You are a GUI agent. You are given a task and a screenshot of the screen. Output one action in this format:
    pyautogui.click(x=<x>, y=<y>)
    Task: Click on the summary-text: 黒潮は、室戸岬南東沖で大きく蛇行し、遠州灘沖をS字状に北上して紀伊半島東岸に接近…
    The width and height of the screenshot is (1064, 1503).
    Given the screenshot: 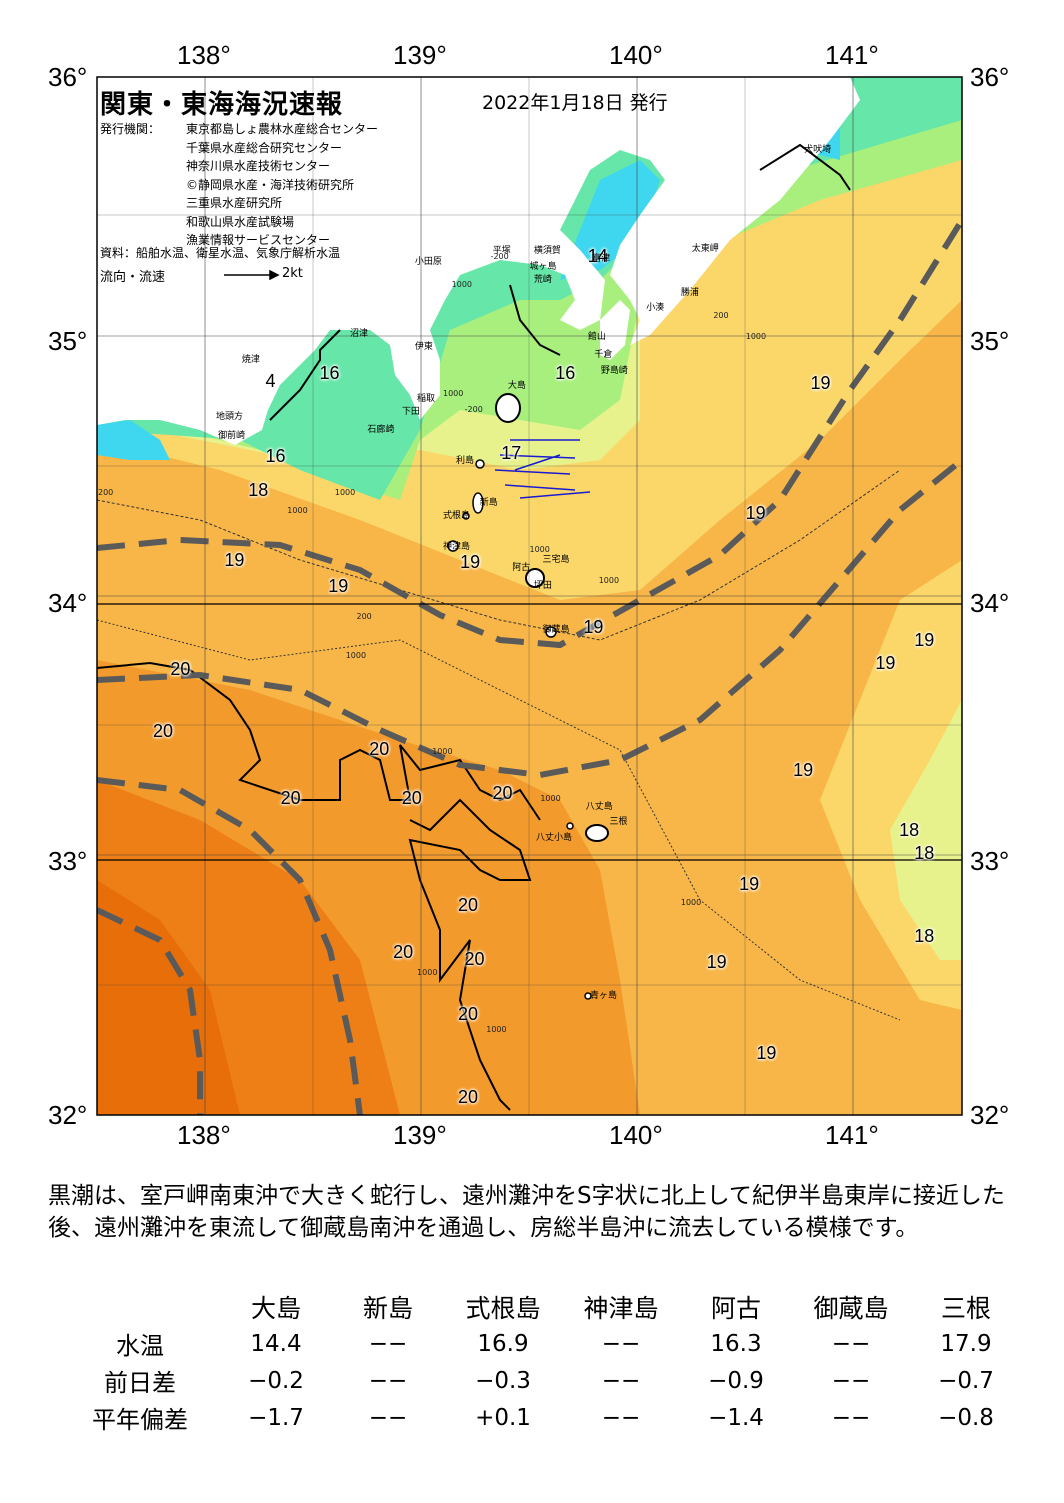 What is the action you would take?
    pyautogui.click(x=528, y=1212)
    